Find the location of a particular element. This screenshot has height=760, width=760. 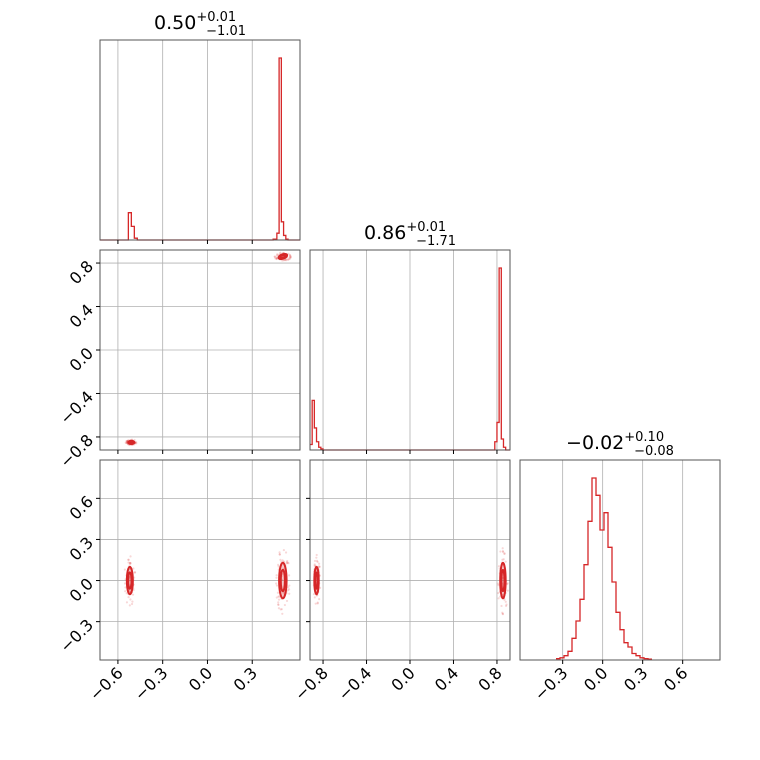

y-tick-label: 0.4 is located at coordinates (81, 315).